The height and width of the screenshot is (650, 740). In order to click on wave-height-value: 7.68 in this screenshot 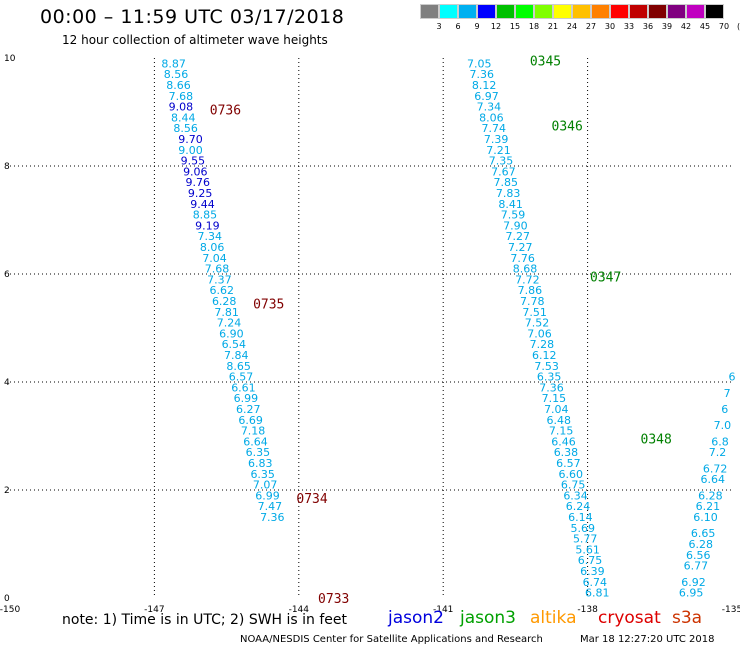, I will do `click(181, 96)`.